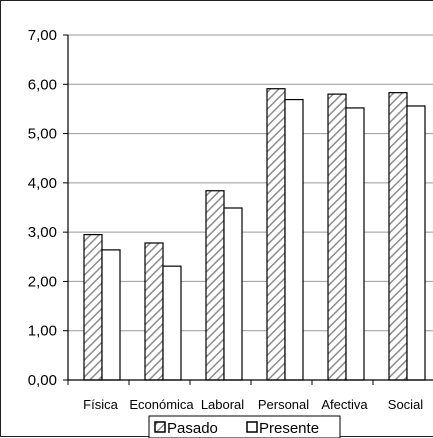 This screenshot has height=438, width=433. What do you see at coordinates (42, 134) in the screenshot?
I see `y-tick-label: 5,00` at bounding box center [42, 134].